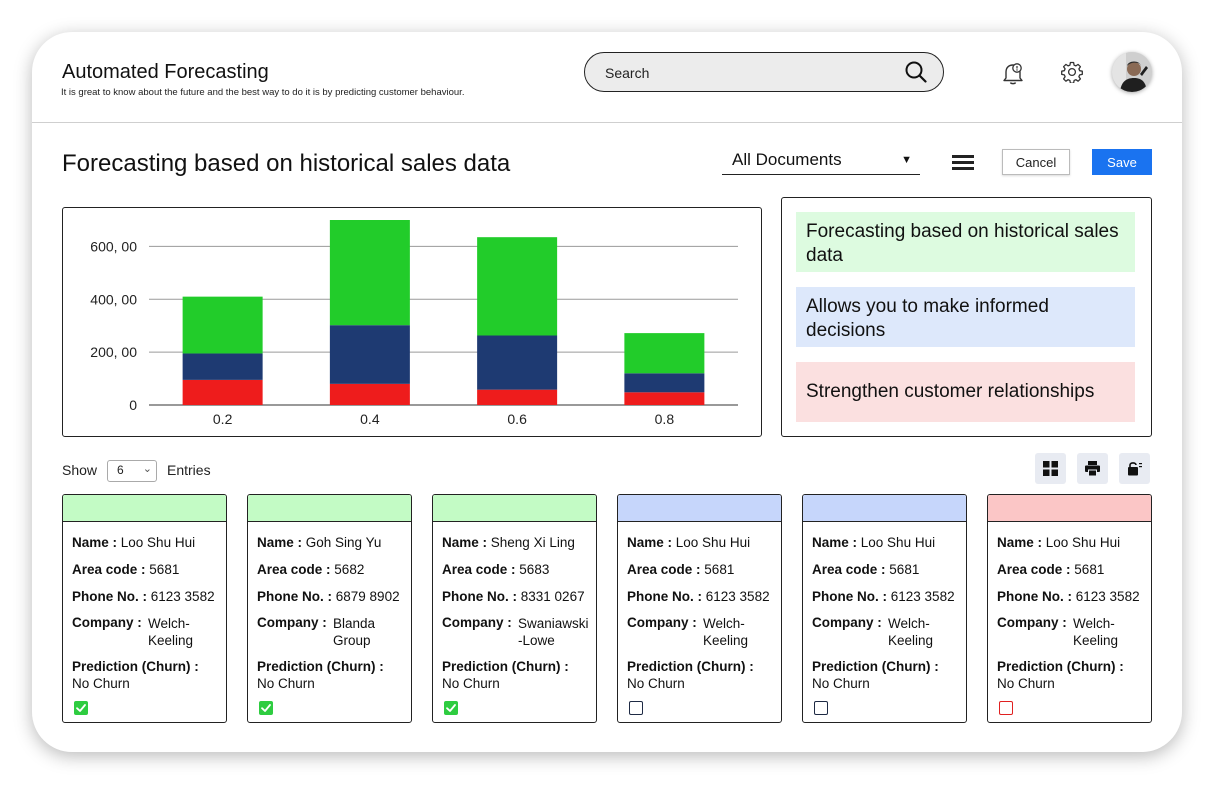  What do you see at coordinates (147, 469) in the screenshot?
I see `chevron-down-icon: ⌄` at bounding box center [147, 469].